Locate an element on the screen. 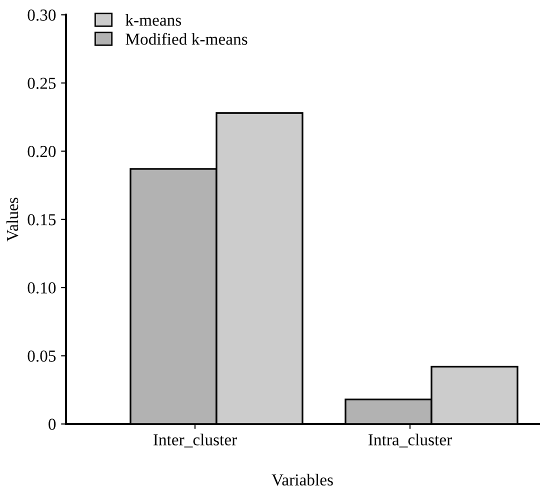  y-tick-label: 0.20 is located at coordinates (42, 152).